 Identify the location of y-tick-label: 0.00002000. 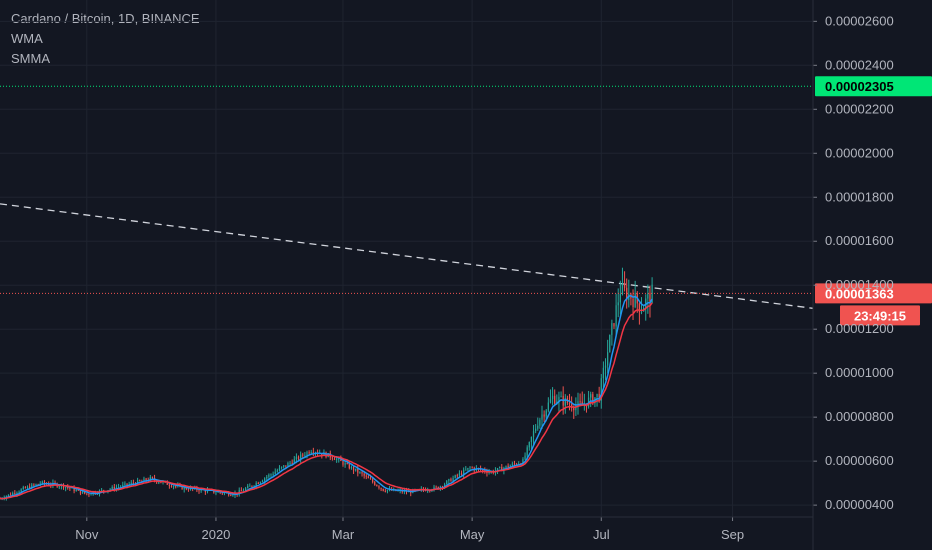
(859, 152).